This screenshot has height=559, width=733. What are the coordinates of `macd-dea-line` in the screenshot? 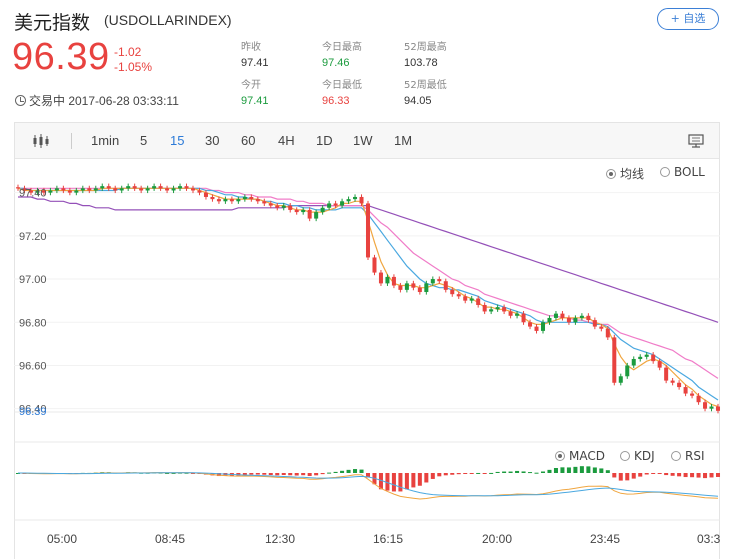 It's located at (368, 484).